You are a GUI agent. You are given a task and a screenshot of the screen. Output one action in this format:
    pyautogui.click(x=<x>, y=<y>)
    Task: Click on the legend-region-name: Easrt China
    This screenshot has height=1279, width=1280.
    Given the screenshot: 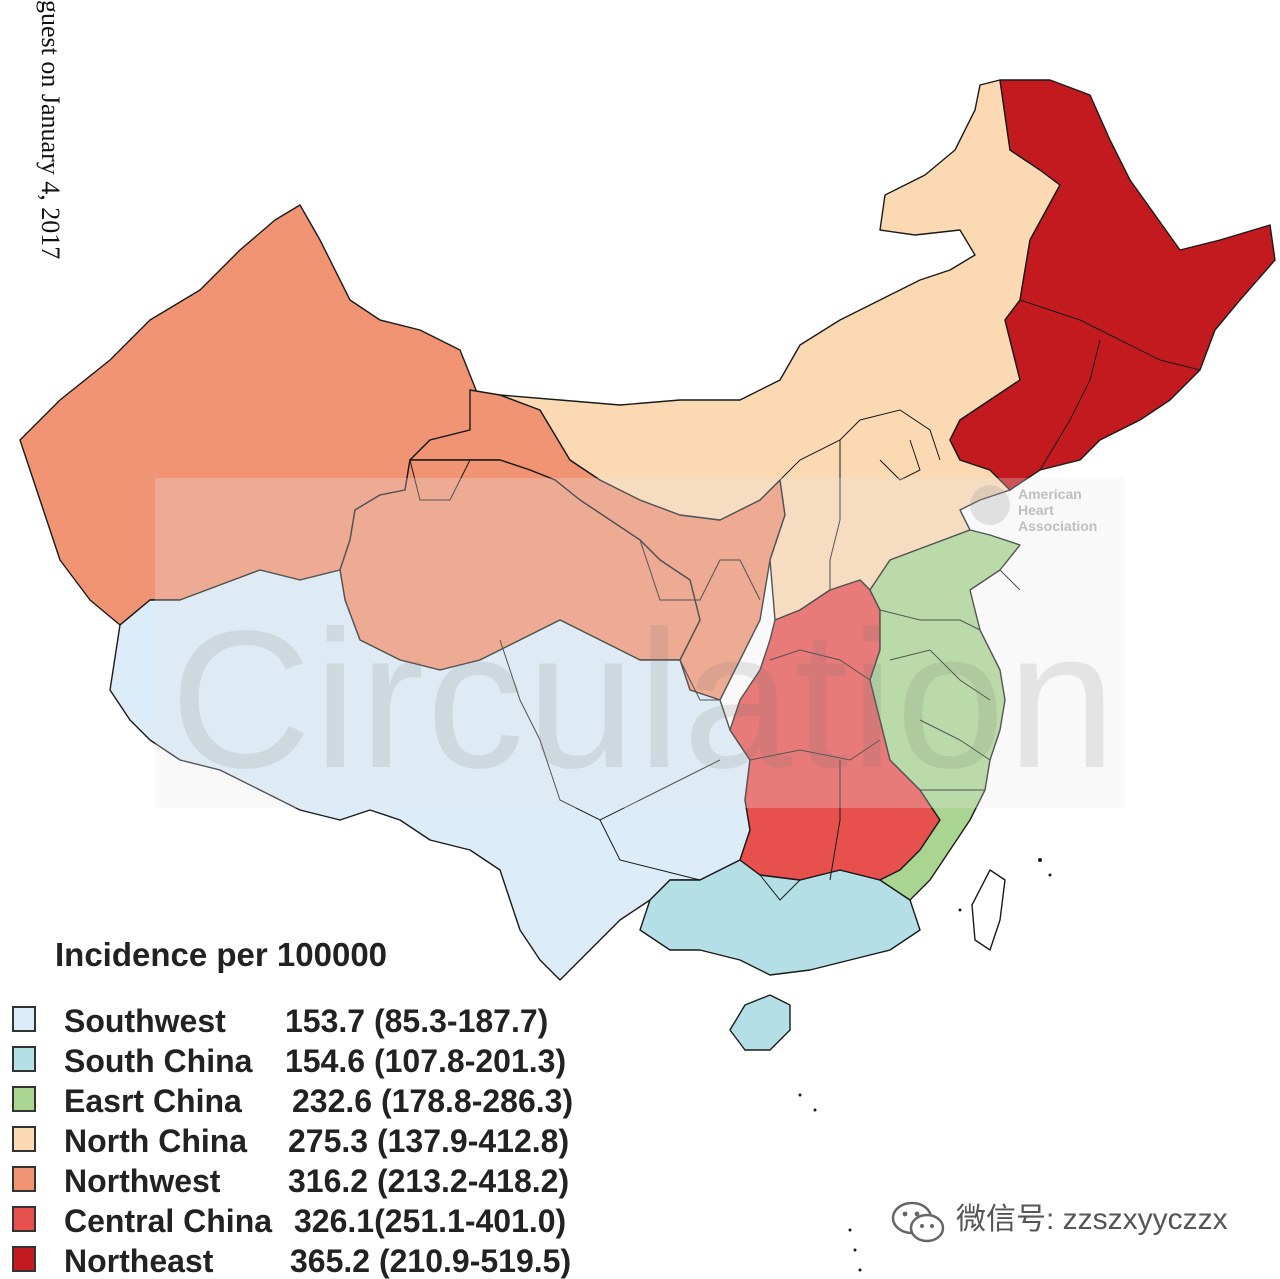 What is the action you would take?
    pyautogui.click(x=153, y=1101)
    